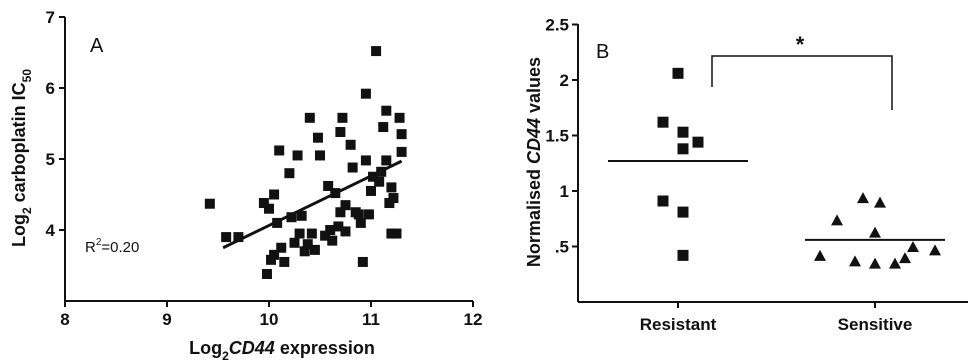 Image resolution: width=973 pixels, height=362 pixels. Describe the element at coordinates (50, 17) in the screenshot. I see `y-tick-label: 7` at that location.